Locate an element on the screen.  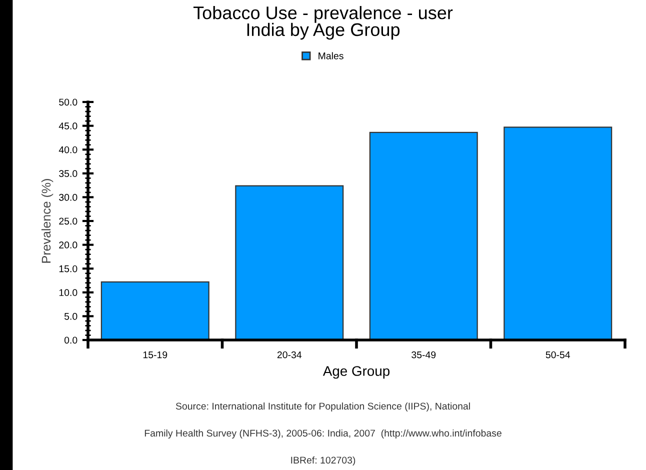
x-axis-title: Age Group is located at coordinates (356, 372).